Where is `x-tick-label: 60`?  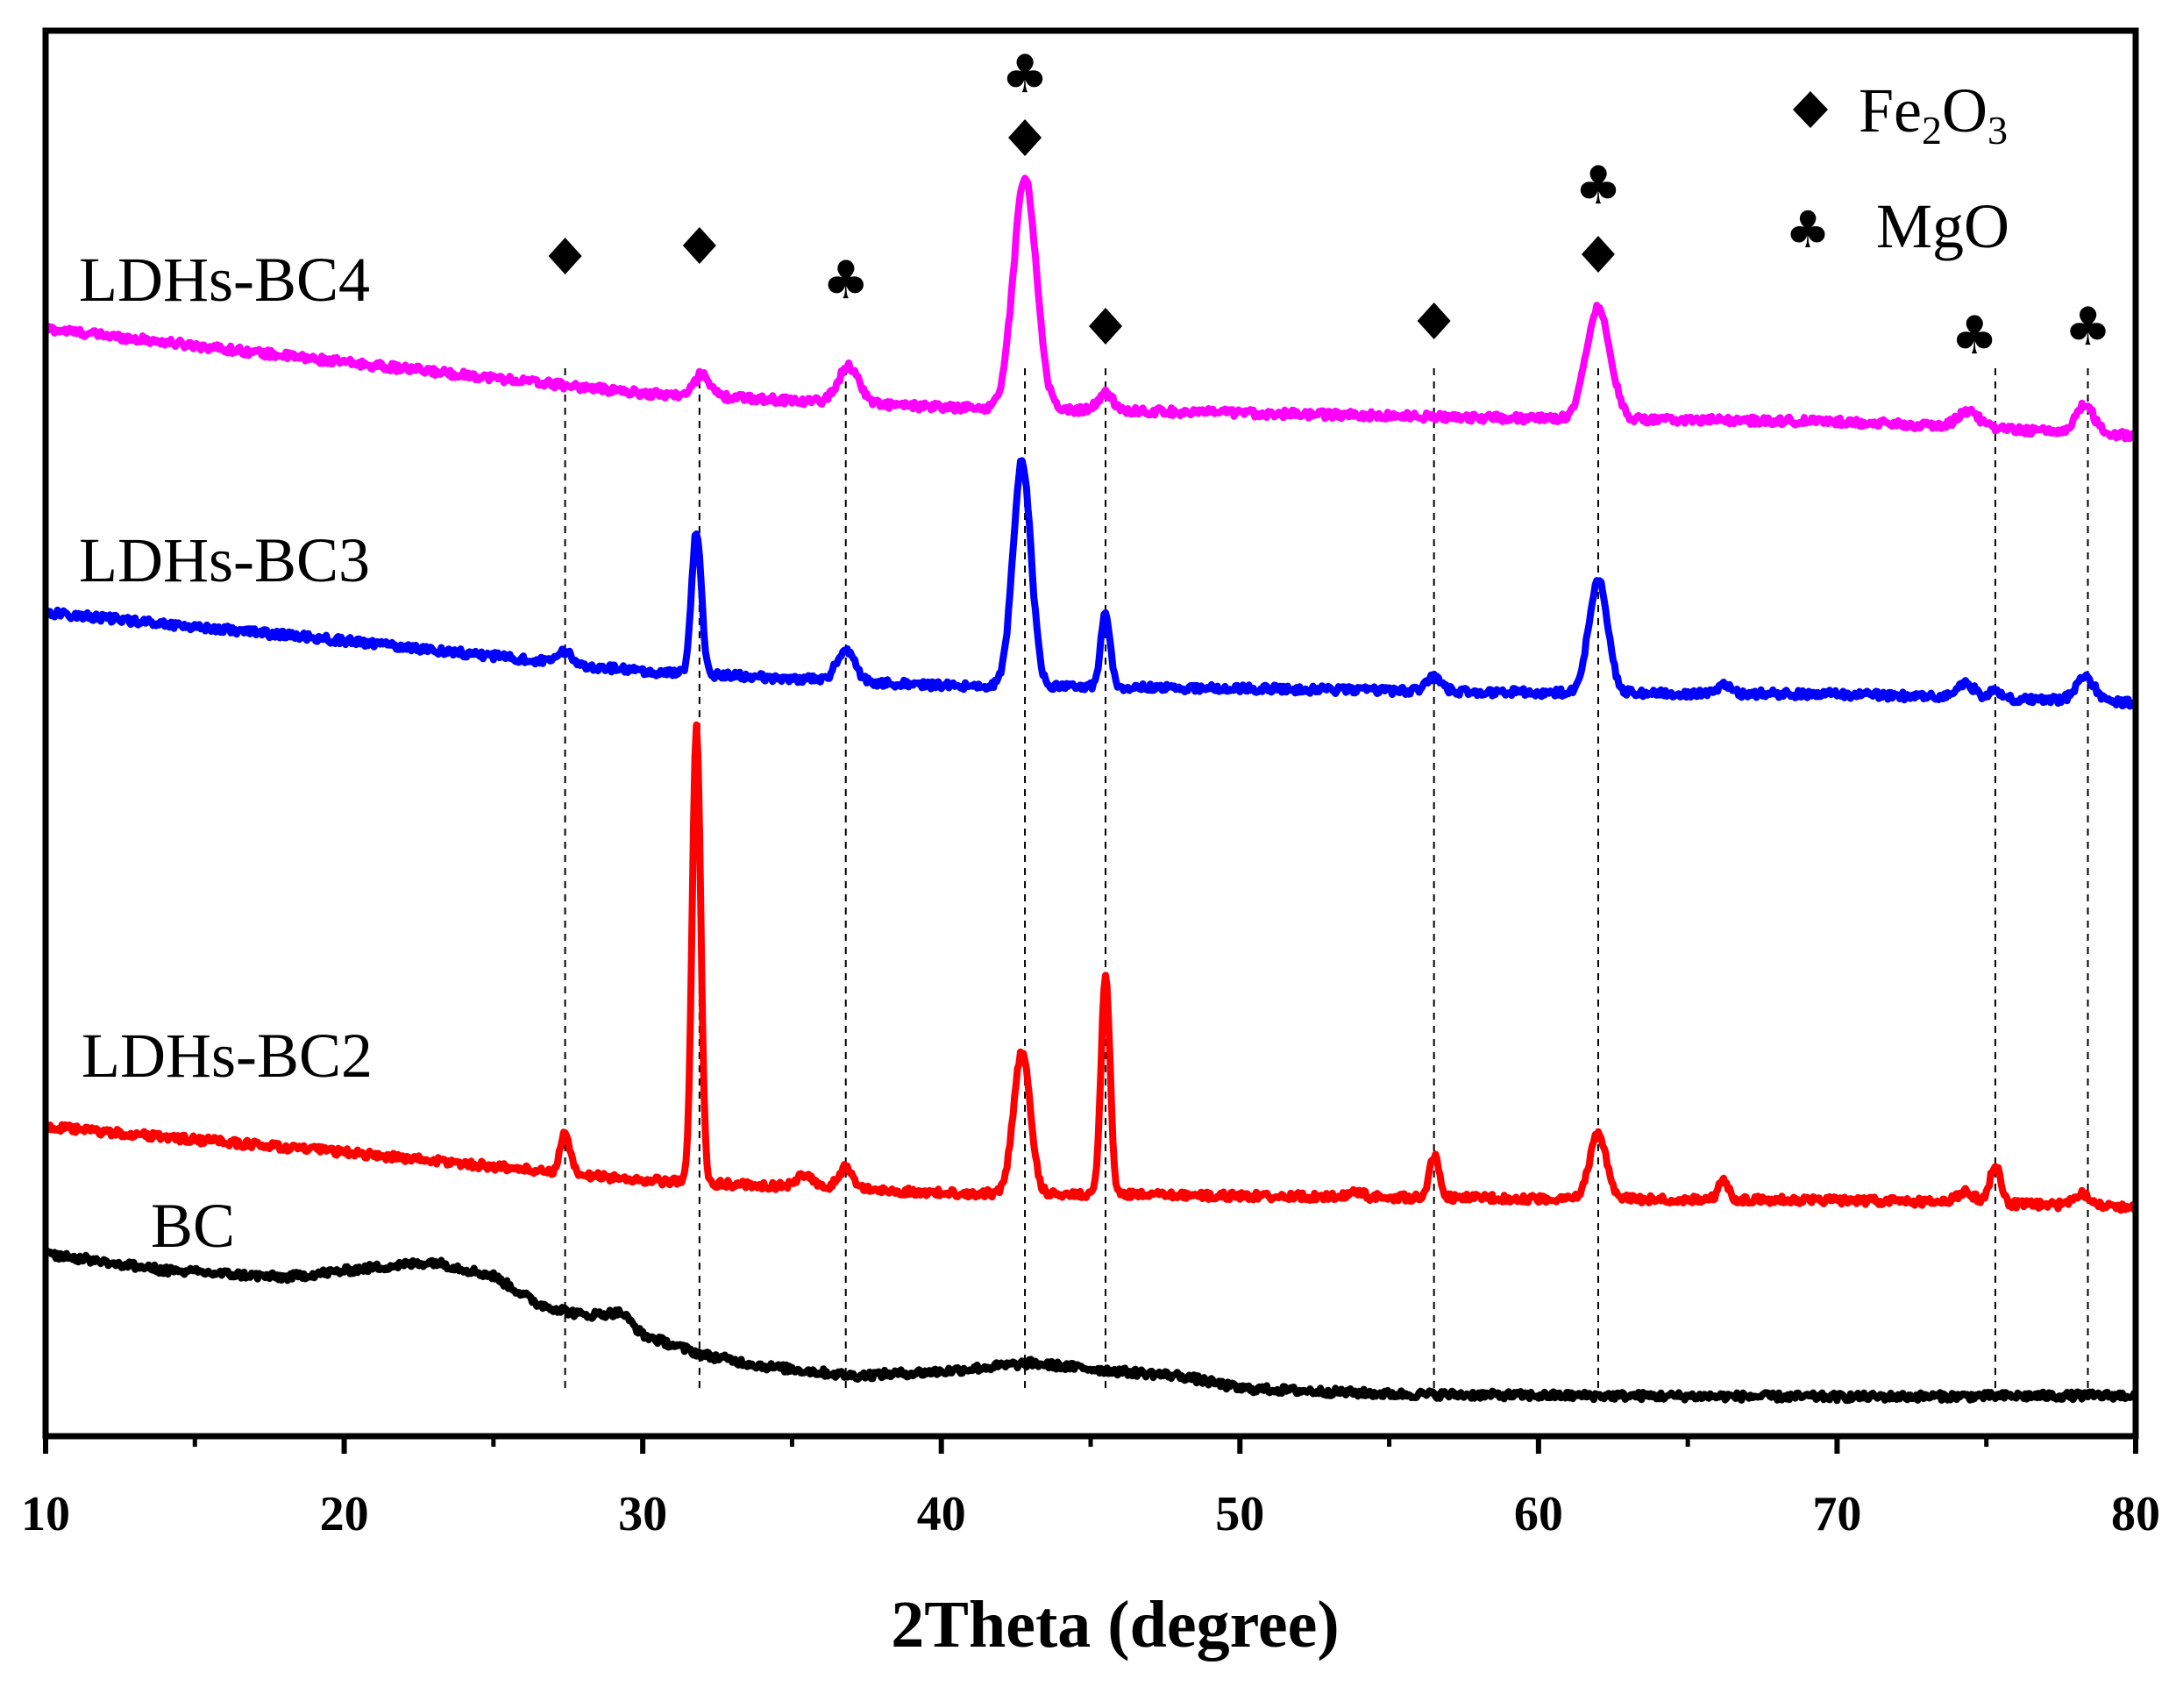
x-tick-label: 60 is located at coordinates (1538, 1514).